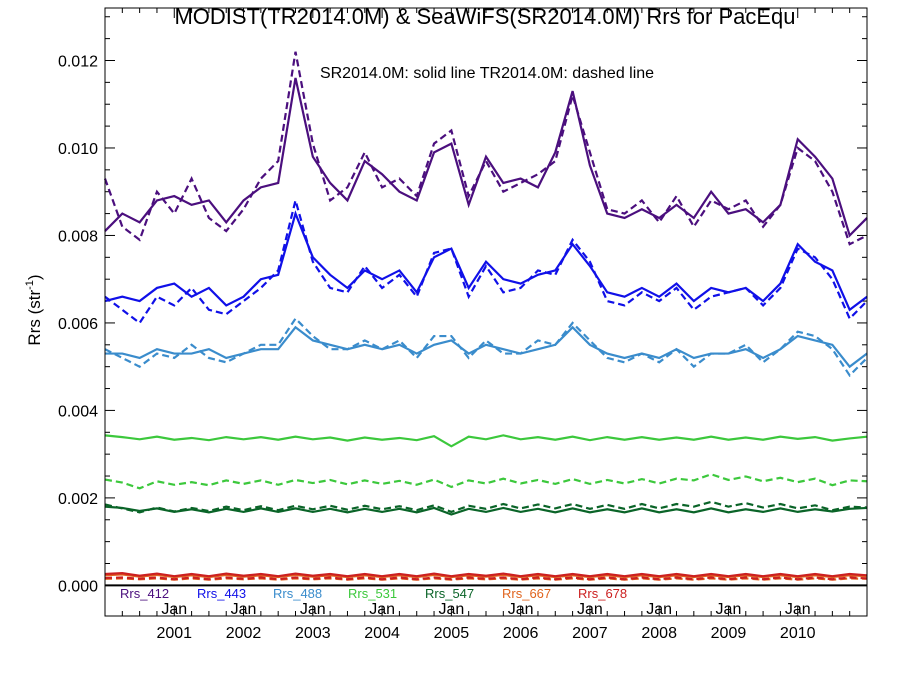  Describe the element at coordinates (486, 441) in the screenshot. I see `rrs-531-solid-line` at that location.